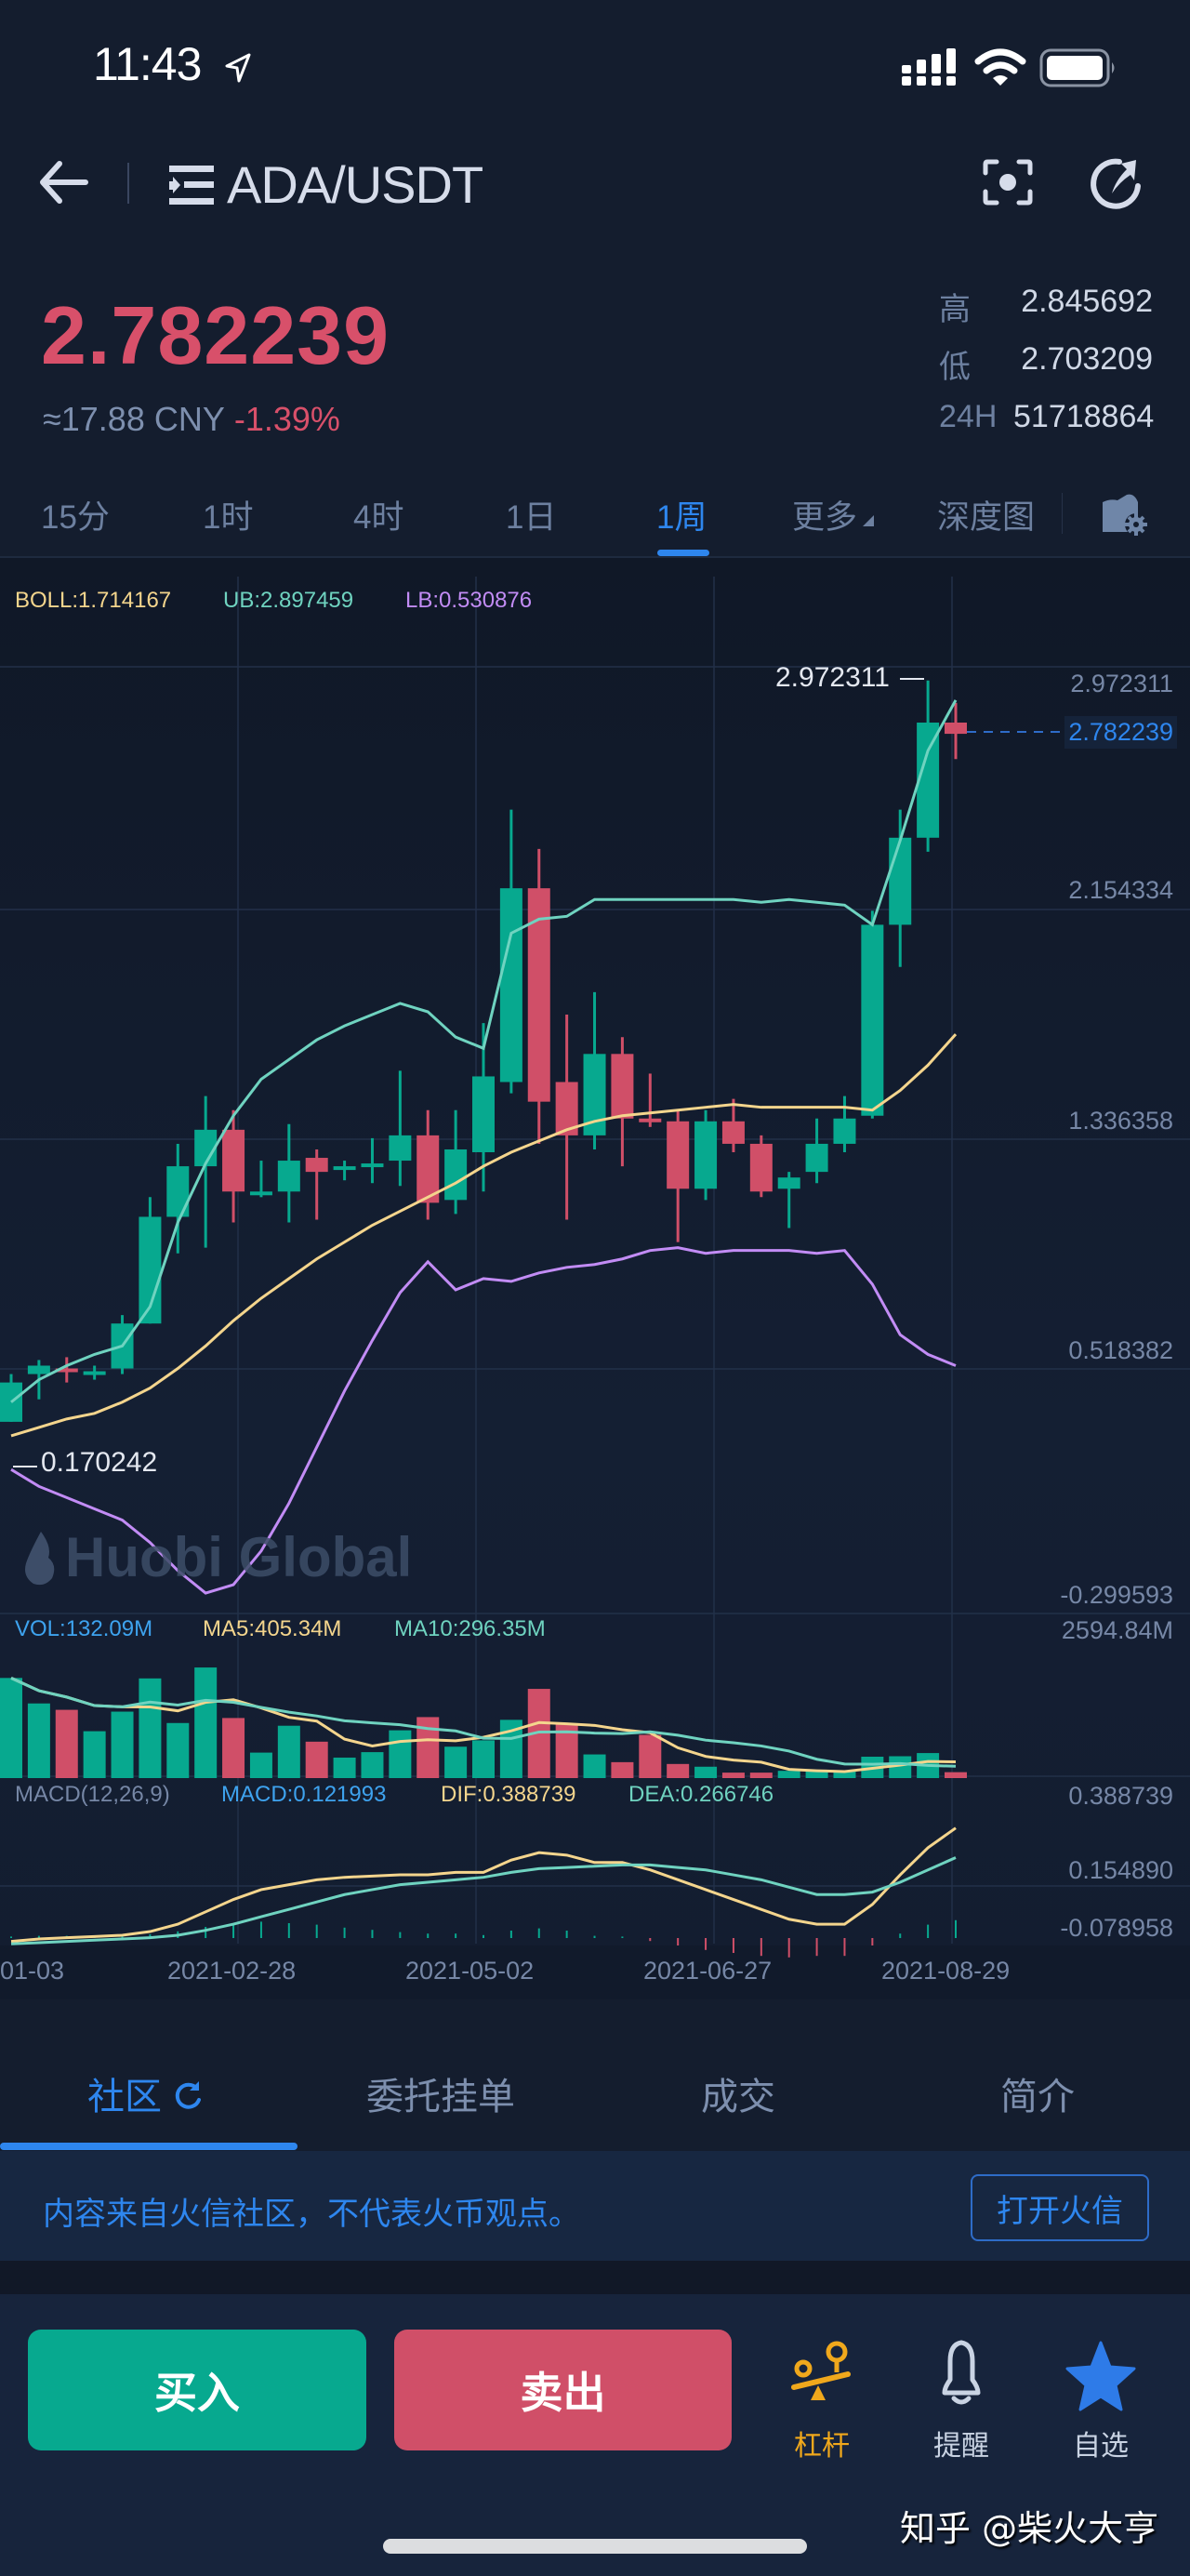 The height and width of the screenshot is (2576, 1190). Describe the element at coordinates (986, 517) in the screenshot. I see `tab-depth-chart: 深度图` at that location.